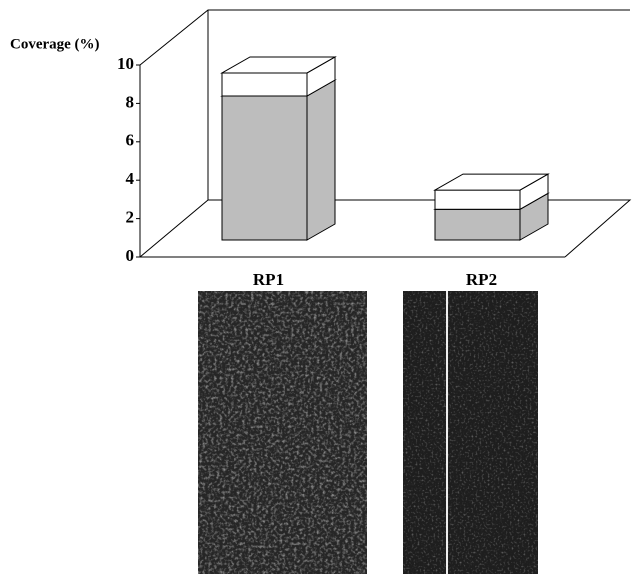 The height and width of the screenshot is (574, 635). Describe the element at coordinates (321, 160) in the screenshot. I see `bar-side` at that location.